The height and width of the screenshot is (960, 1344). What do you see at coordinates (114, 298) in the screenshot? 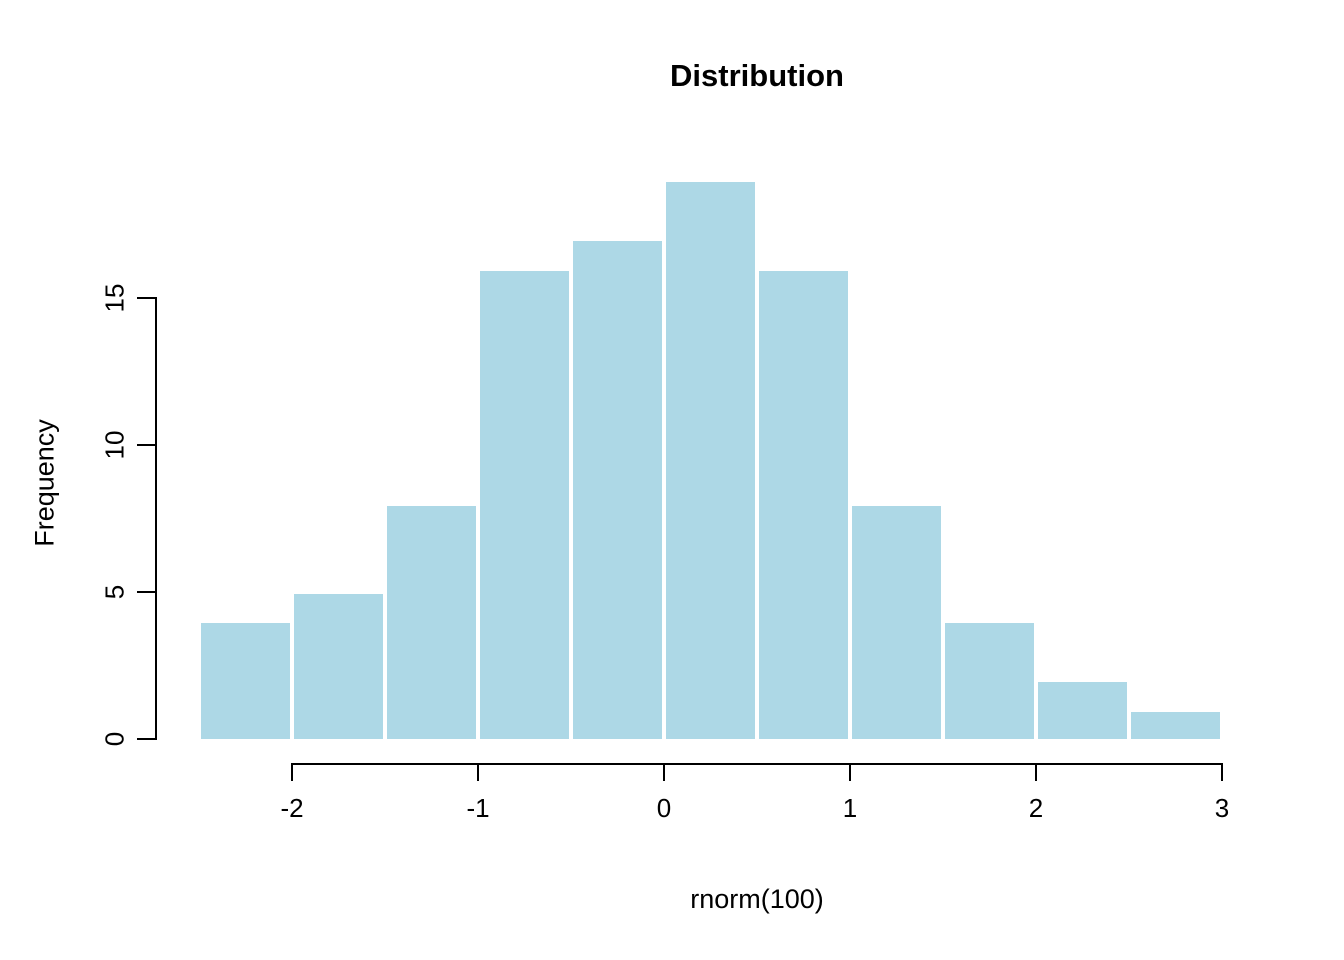
I see `y-axis-tick-label: 15` at bounding box center [114, 298].